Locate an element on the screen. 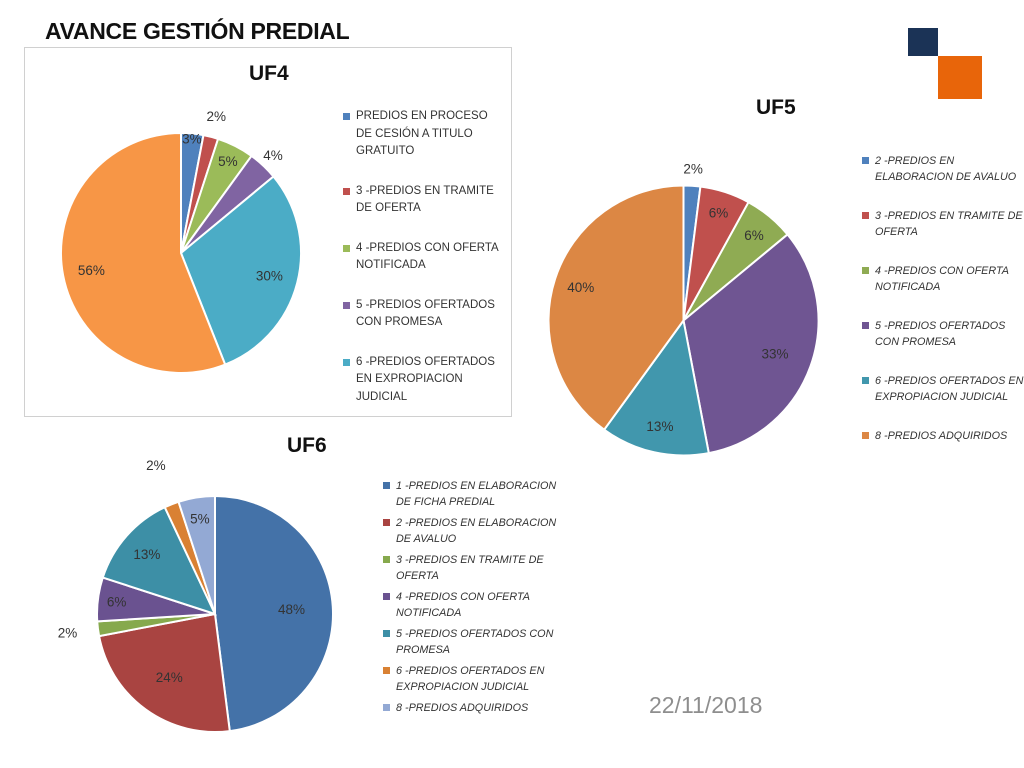 The width and height of the screenshot is (1024, 768). uf6-data-label-1: 48% is located at coordinates (291, 609).